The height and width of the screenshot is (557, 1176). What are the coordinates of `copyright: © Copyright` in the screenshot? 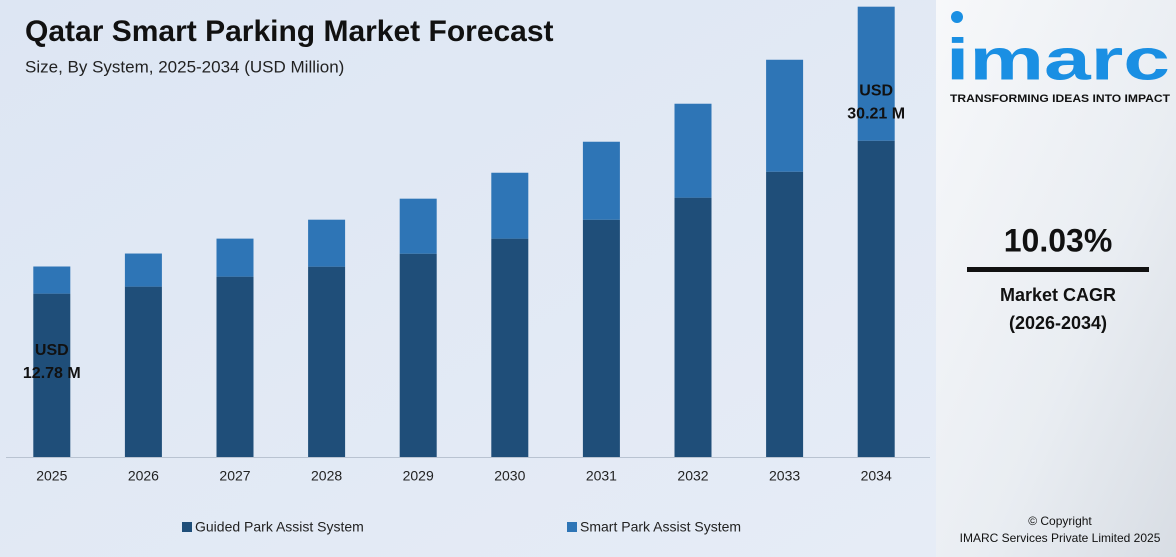 It's located at (1060, 521).